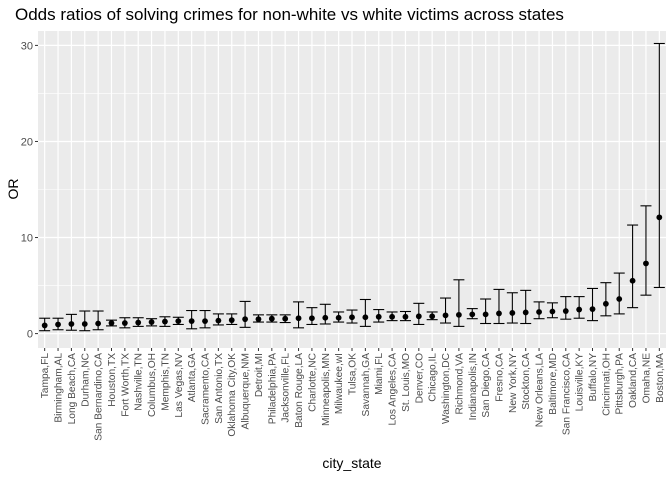 This screenshot has width=672, height=480. Describe the element at coordinates (353, 374) in the screenshot. I see `x-tick-label: Tulsa,OK` at that location.